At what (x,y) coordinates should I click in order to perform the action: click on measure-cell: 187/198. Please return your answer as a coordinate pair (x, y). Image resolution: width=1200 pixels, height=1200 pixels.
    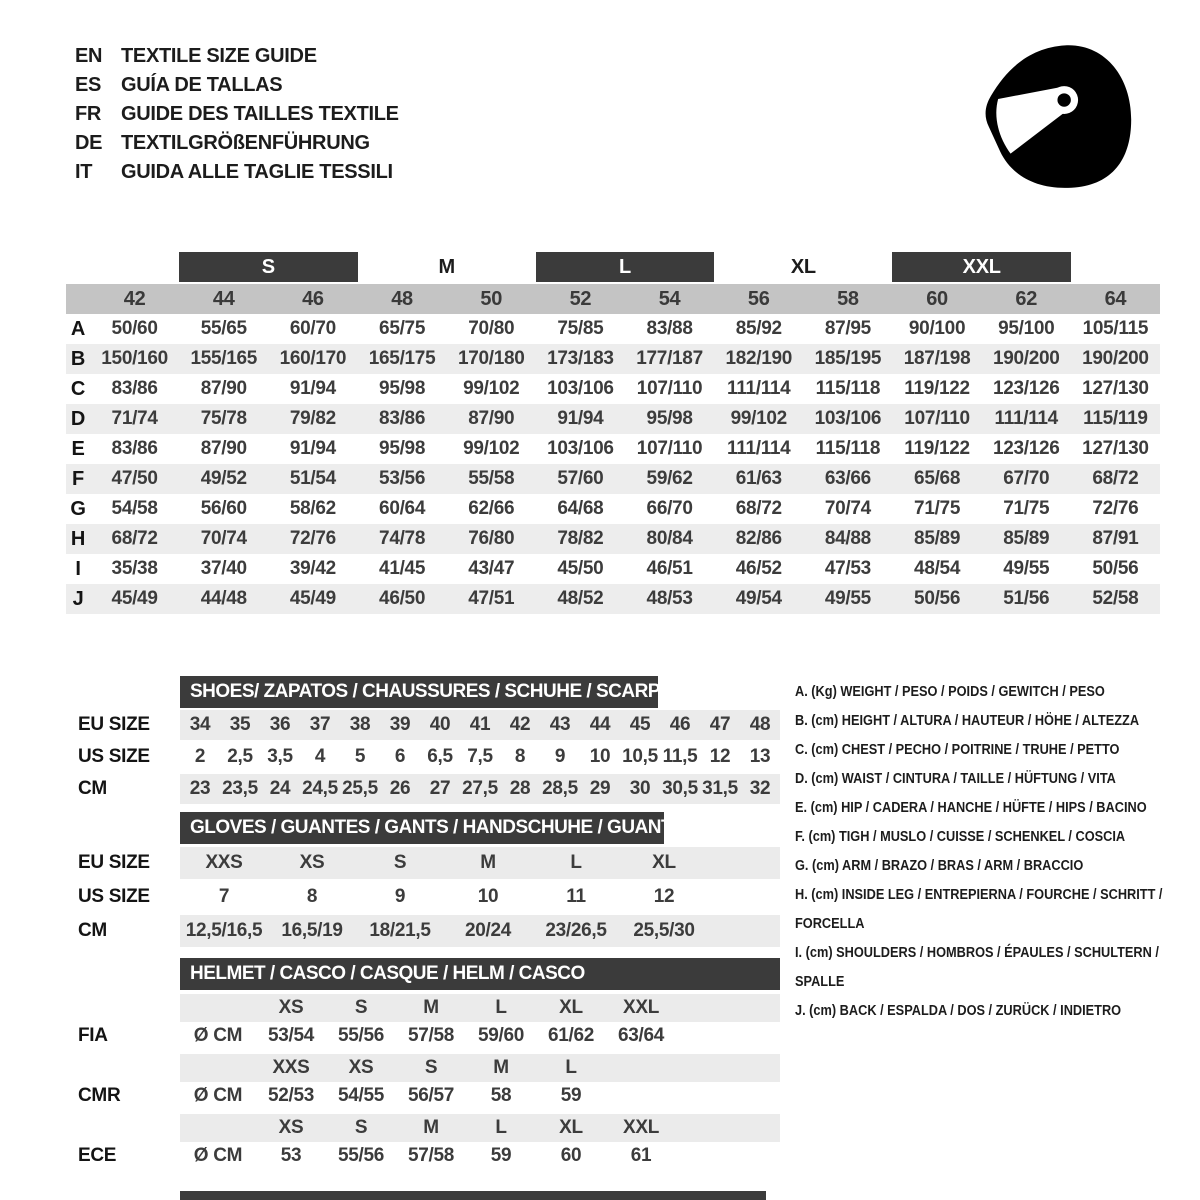
    Looking at the image, I should click on (937, 358).